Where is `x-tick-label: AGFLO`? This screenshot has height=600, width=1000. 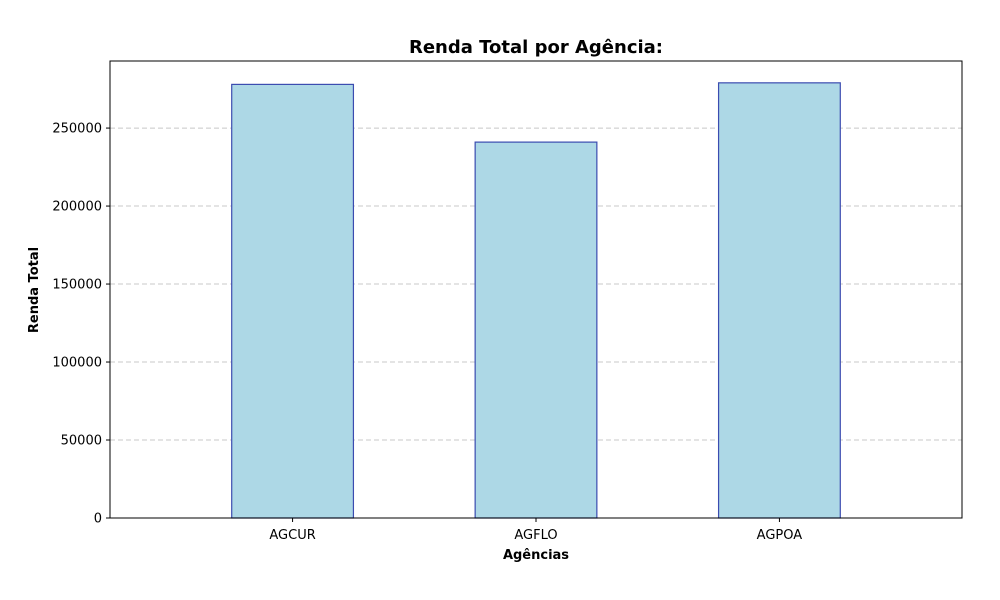
x-tick-label: AGFLO is located at coordinates (535, 535).